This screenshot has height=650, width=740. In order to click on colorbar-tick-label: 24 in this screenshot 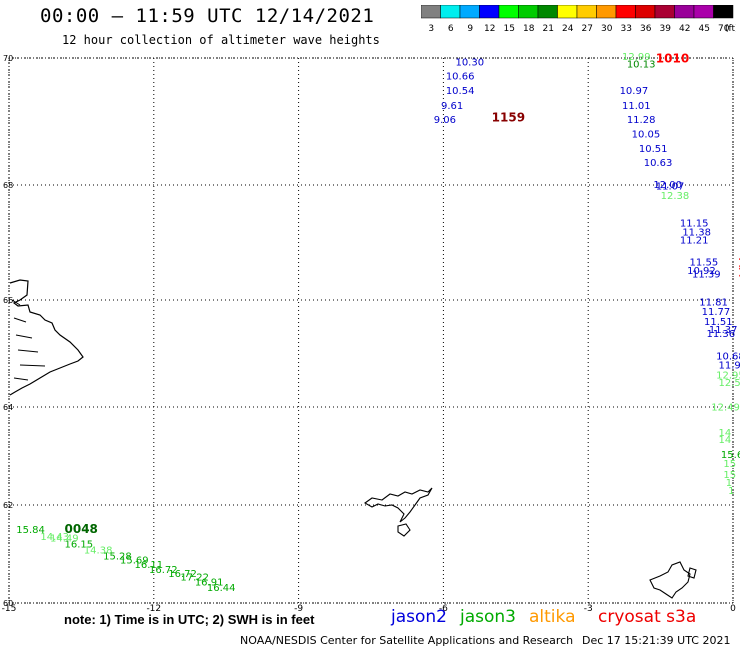, I will do `click(568, 29)`.